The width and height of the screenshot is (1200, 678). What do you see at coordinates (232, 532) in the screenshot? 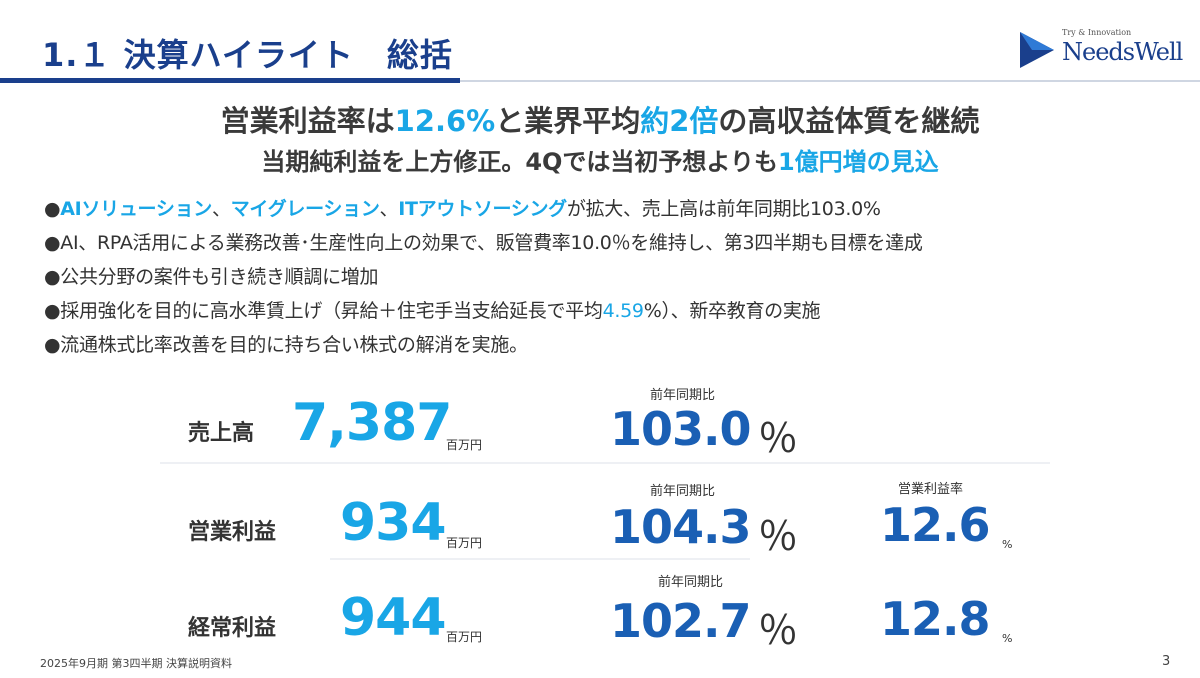
I see `kpi-operating-label: 営業利益` at bounding box center [232, 532].